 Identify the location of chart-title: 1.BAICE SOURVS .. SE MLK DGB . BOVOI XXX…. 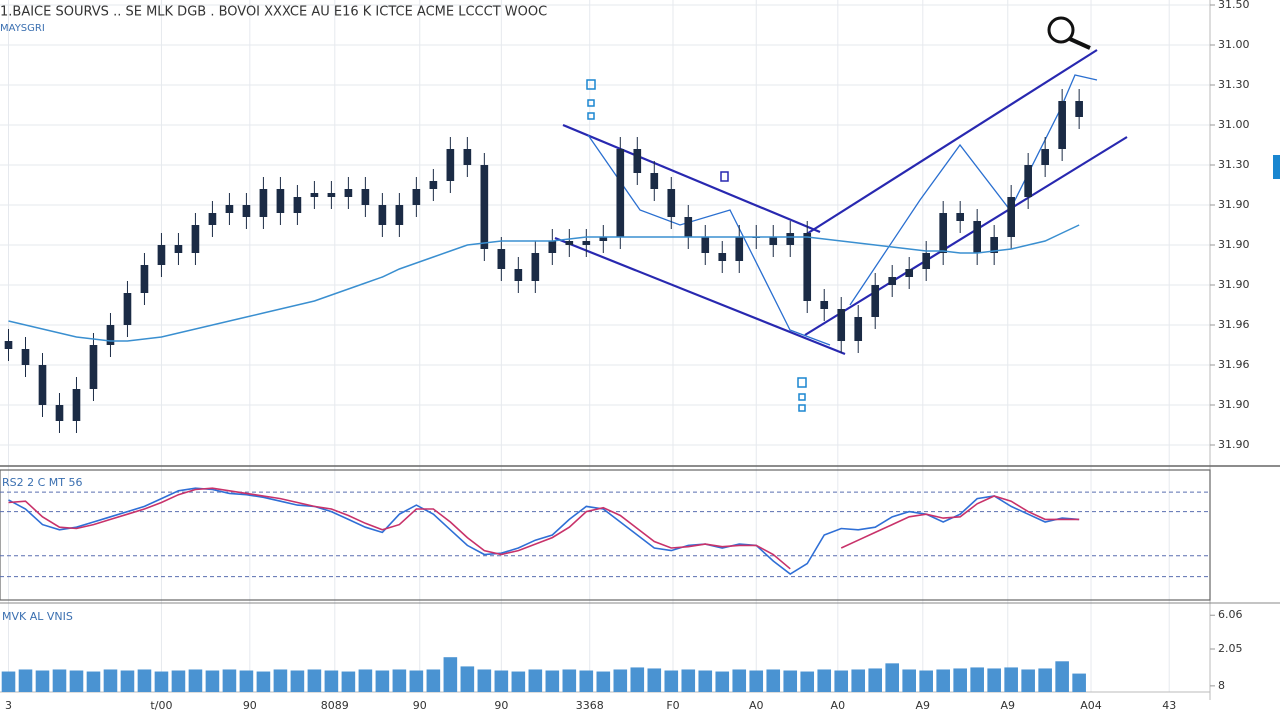
(273, 12).